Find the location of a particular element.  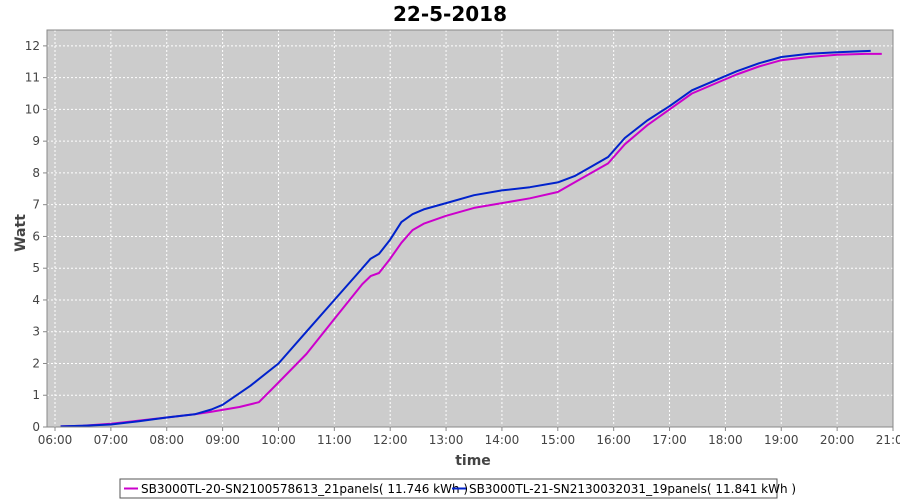

y-tick-label: 9 is located at coordinates (36, 141).